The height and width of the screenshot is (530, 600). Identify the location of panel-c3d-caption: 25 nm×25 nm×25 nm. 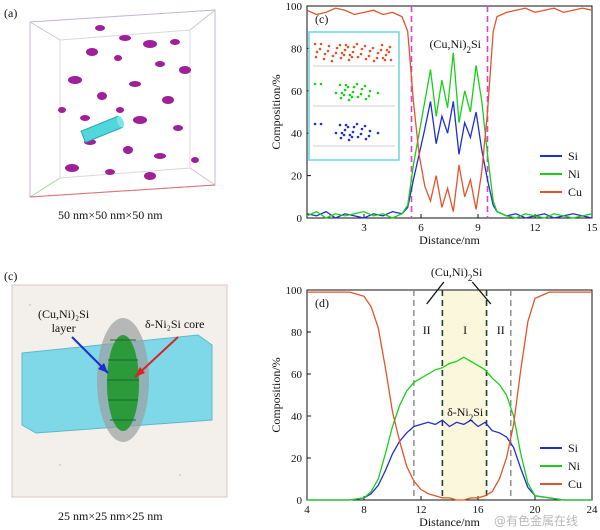
(110, 516).